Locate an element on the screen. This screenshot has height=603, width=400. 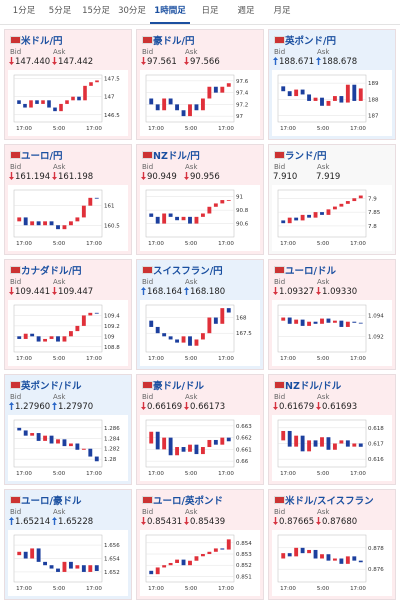
y-tick-label: 109.4 is located at coordinates (112, 316).